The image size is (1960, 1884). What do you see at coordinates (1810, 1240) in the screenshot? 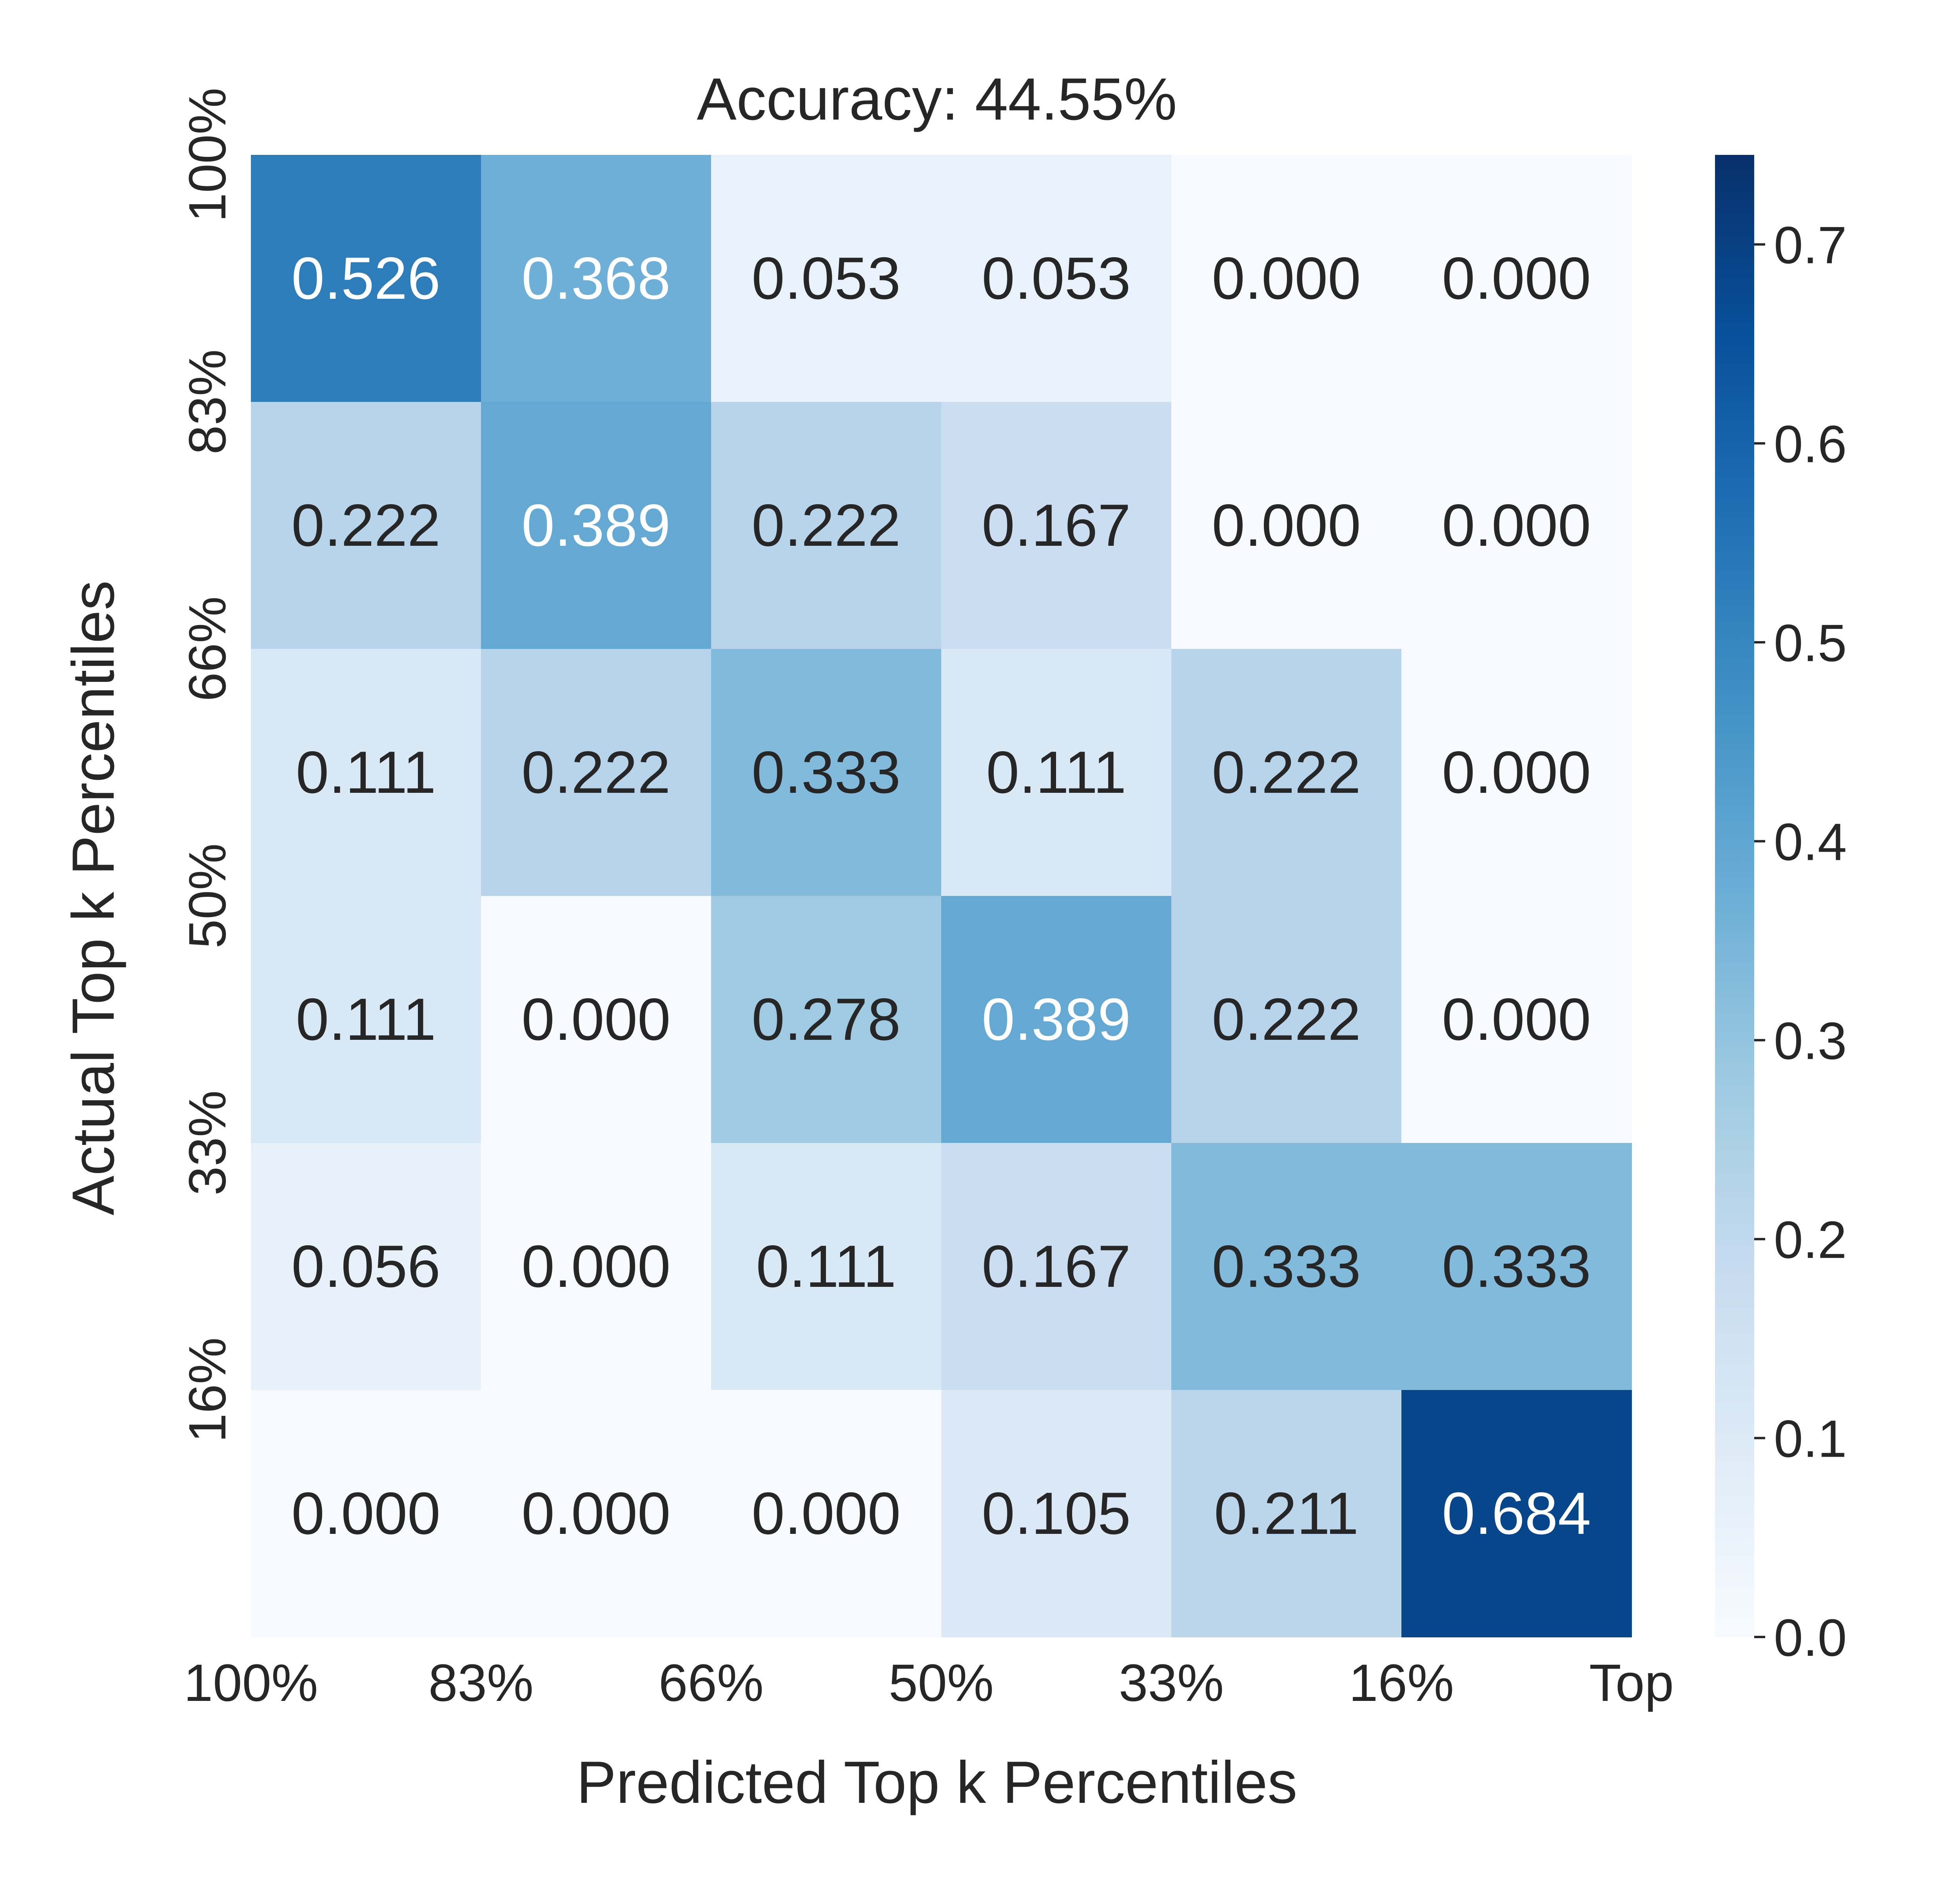
I see `colorbar-tick-label: 0.2` at bounding box center [1810, 1240].